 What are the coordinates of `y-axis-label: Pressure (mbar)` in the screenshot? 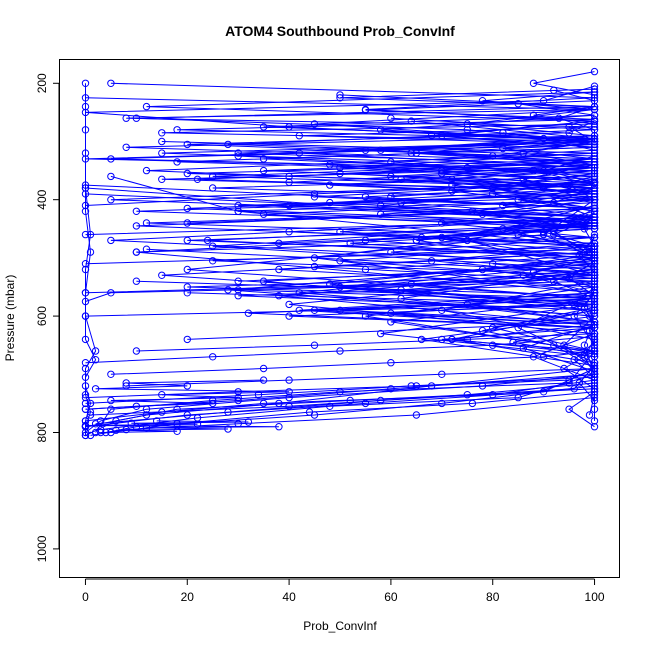 It's located at (10, 318).